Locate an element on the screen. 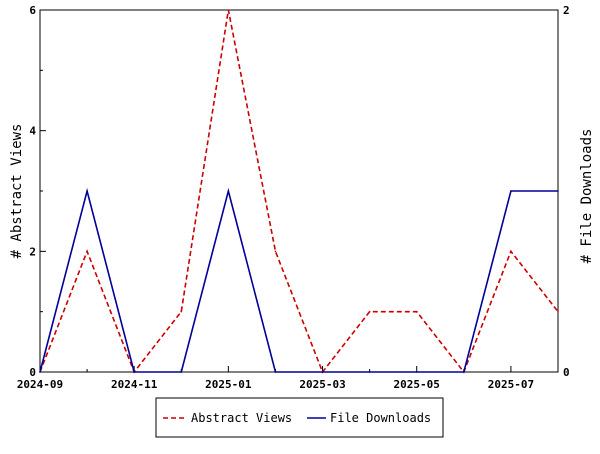 The width and height of the screenshot is (600, 454). y-tick-label: 6 is located at coordinates (32, 10).